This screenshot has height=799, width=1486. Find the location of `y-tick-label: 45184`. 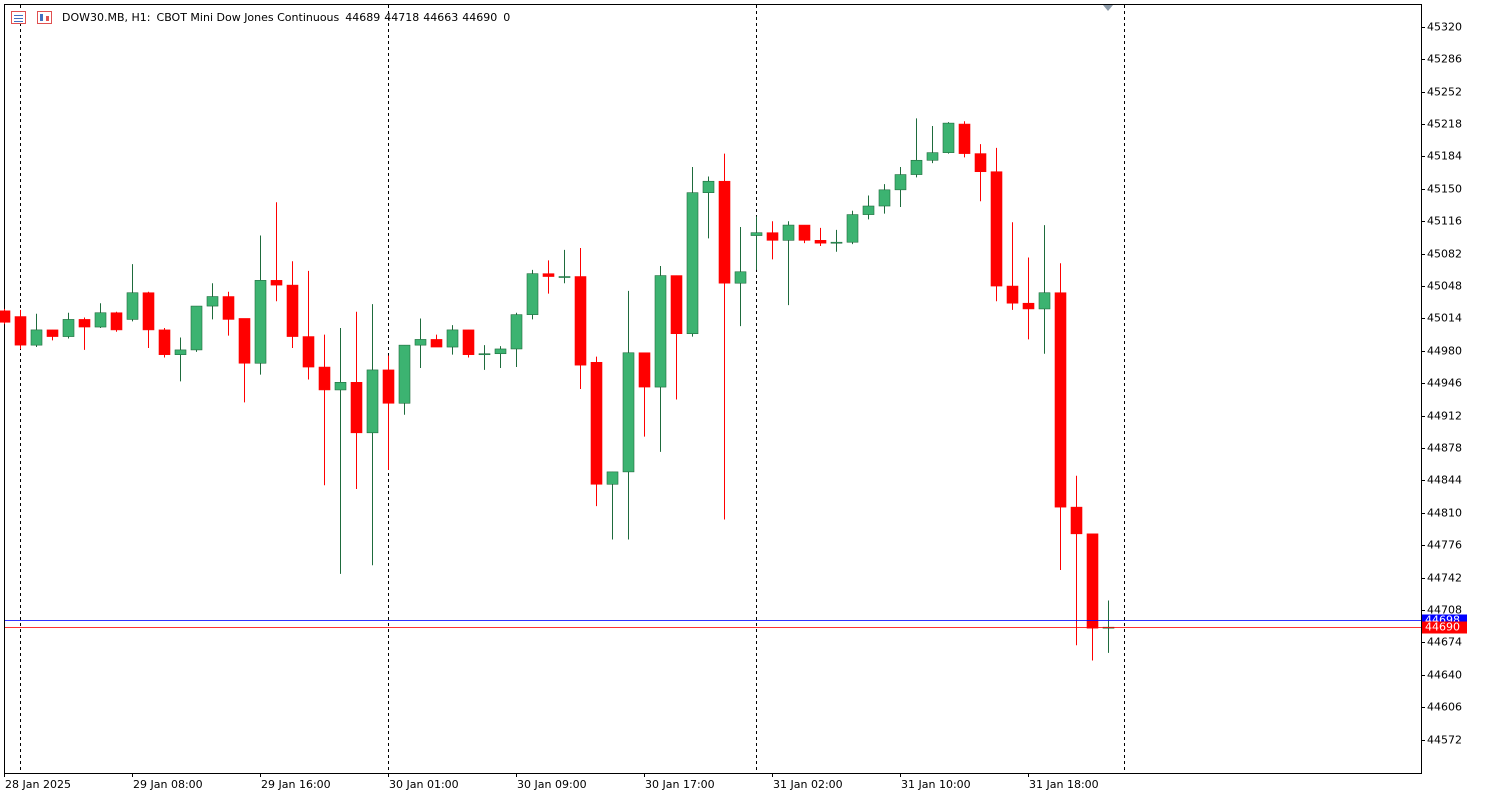

y-tick-label: 45184 is located at coordinates (1444, 156).